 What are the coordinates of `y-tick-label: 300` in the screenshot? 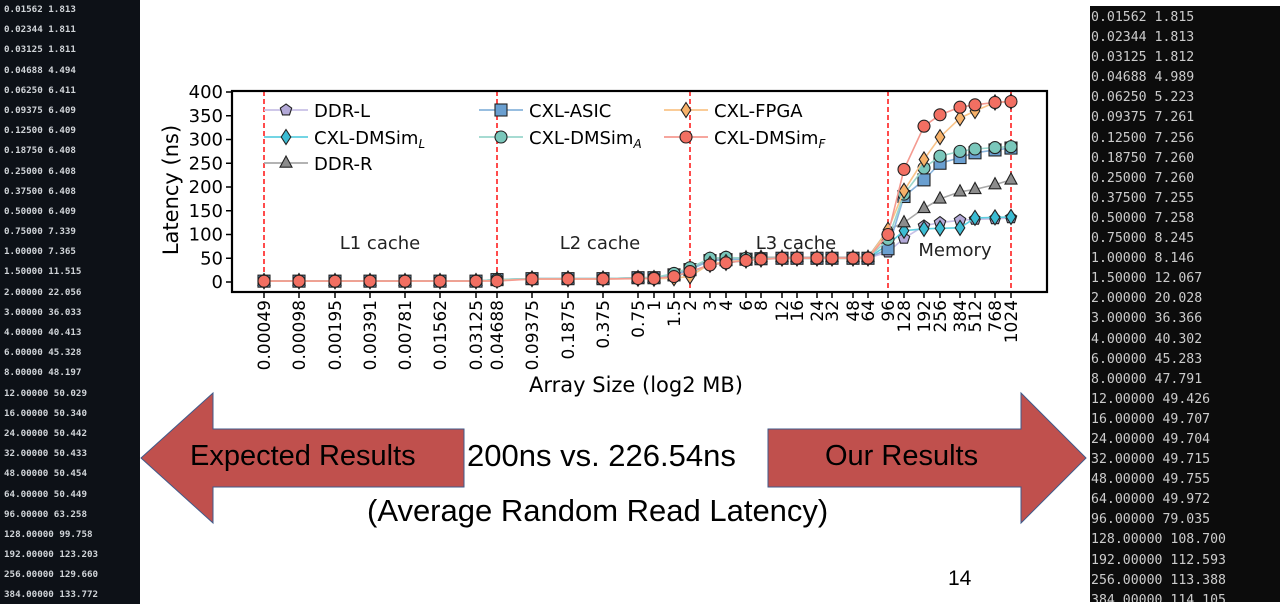 It's located at (206, 140).